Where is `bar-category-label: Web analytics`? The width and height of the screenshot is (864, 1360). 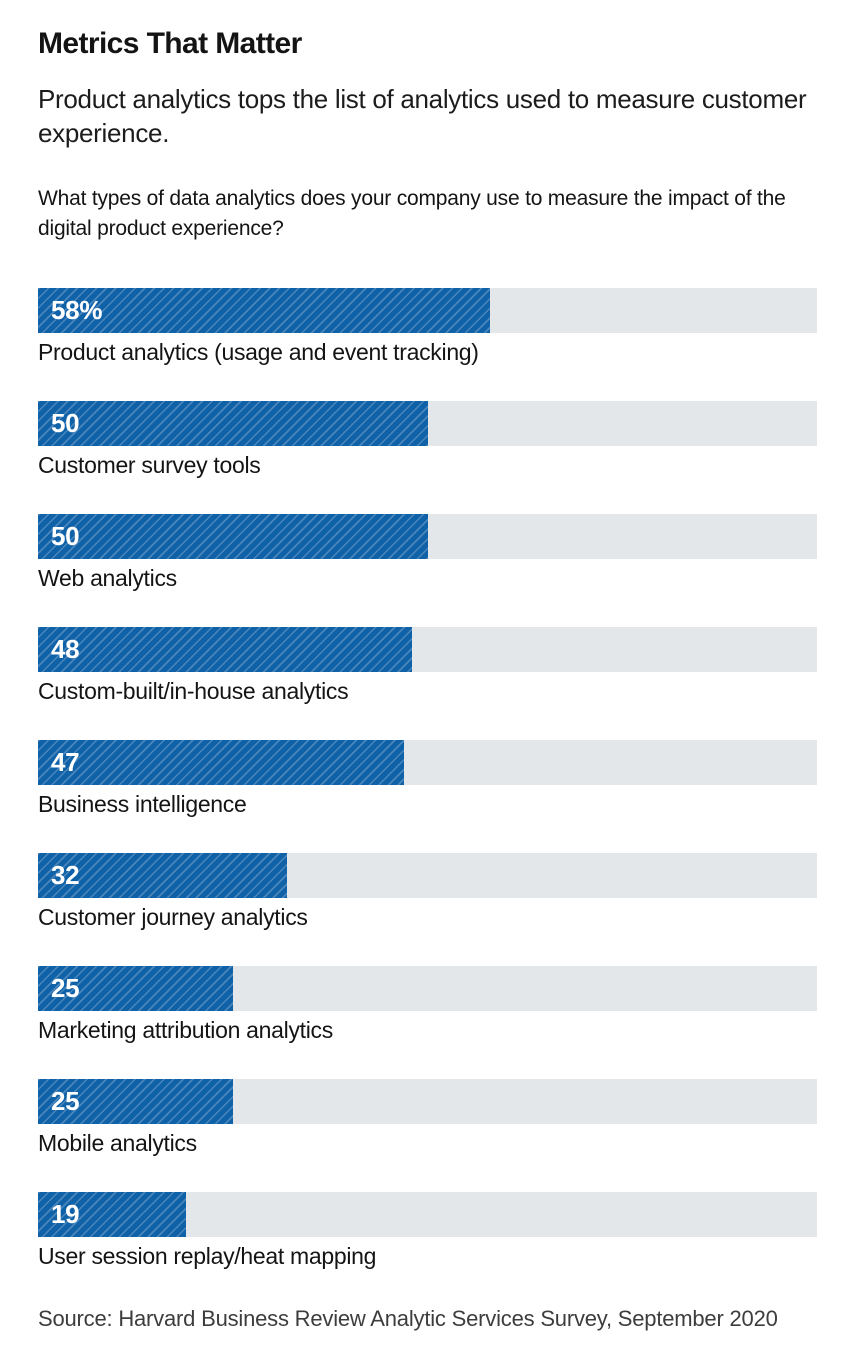 bar-category-label: Web analytics is located at coordinates (107, 578).